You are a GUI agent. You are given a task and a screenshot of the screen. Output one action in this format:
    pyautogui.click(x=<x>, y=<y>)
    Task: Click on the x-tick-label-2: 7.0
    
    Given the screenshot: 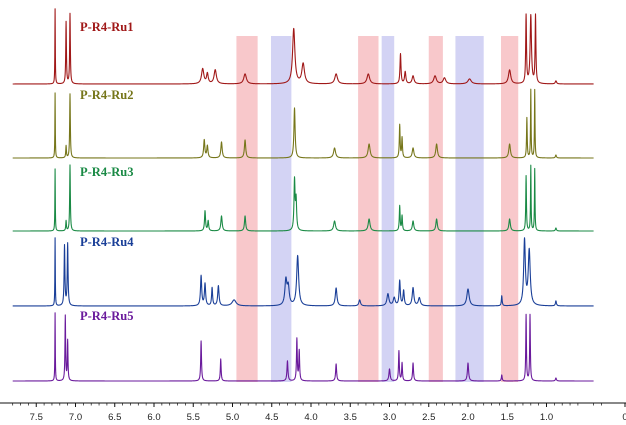 What is the action you would take?
    pyautogui.click(x=75, y=417)
    